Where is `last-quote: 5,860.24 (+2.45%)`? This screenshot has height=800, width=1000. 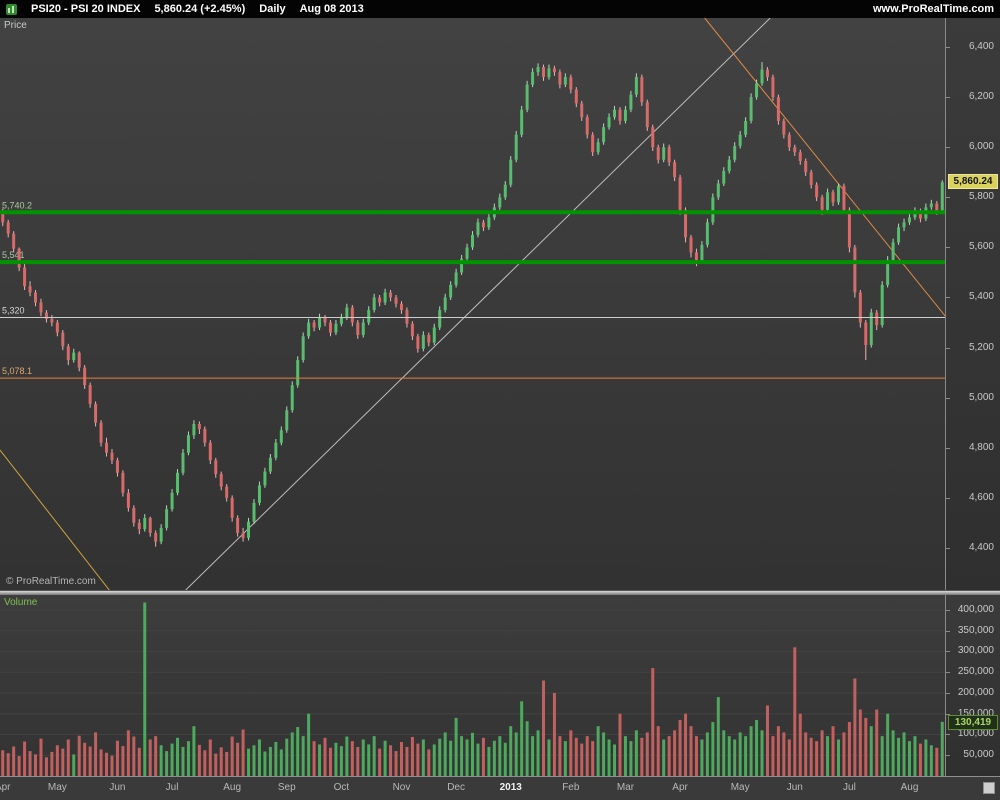 last-quote: 5,860.24 (+2.45%) is located at coordinates (200, 9).